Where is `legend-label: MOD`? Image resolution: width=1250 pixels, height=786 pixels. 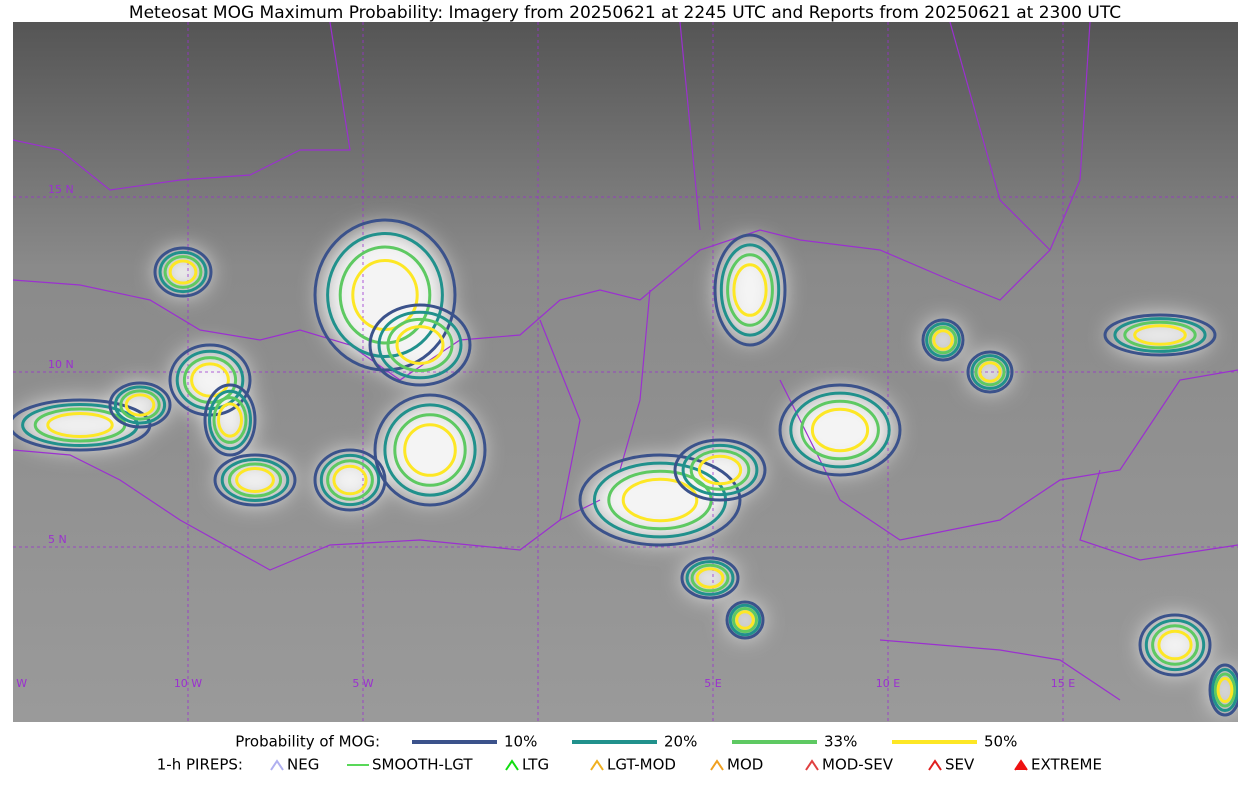 legend-label: MOD is located at coordinates (745, 765).